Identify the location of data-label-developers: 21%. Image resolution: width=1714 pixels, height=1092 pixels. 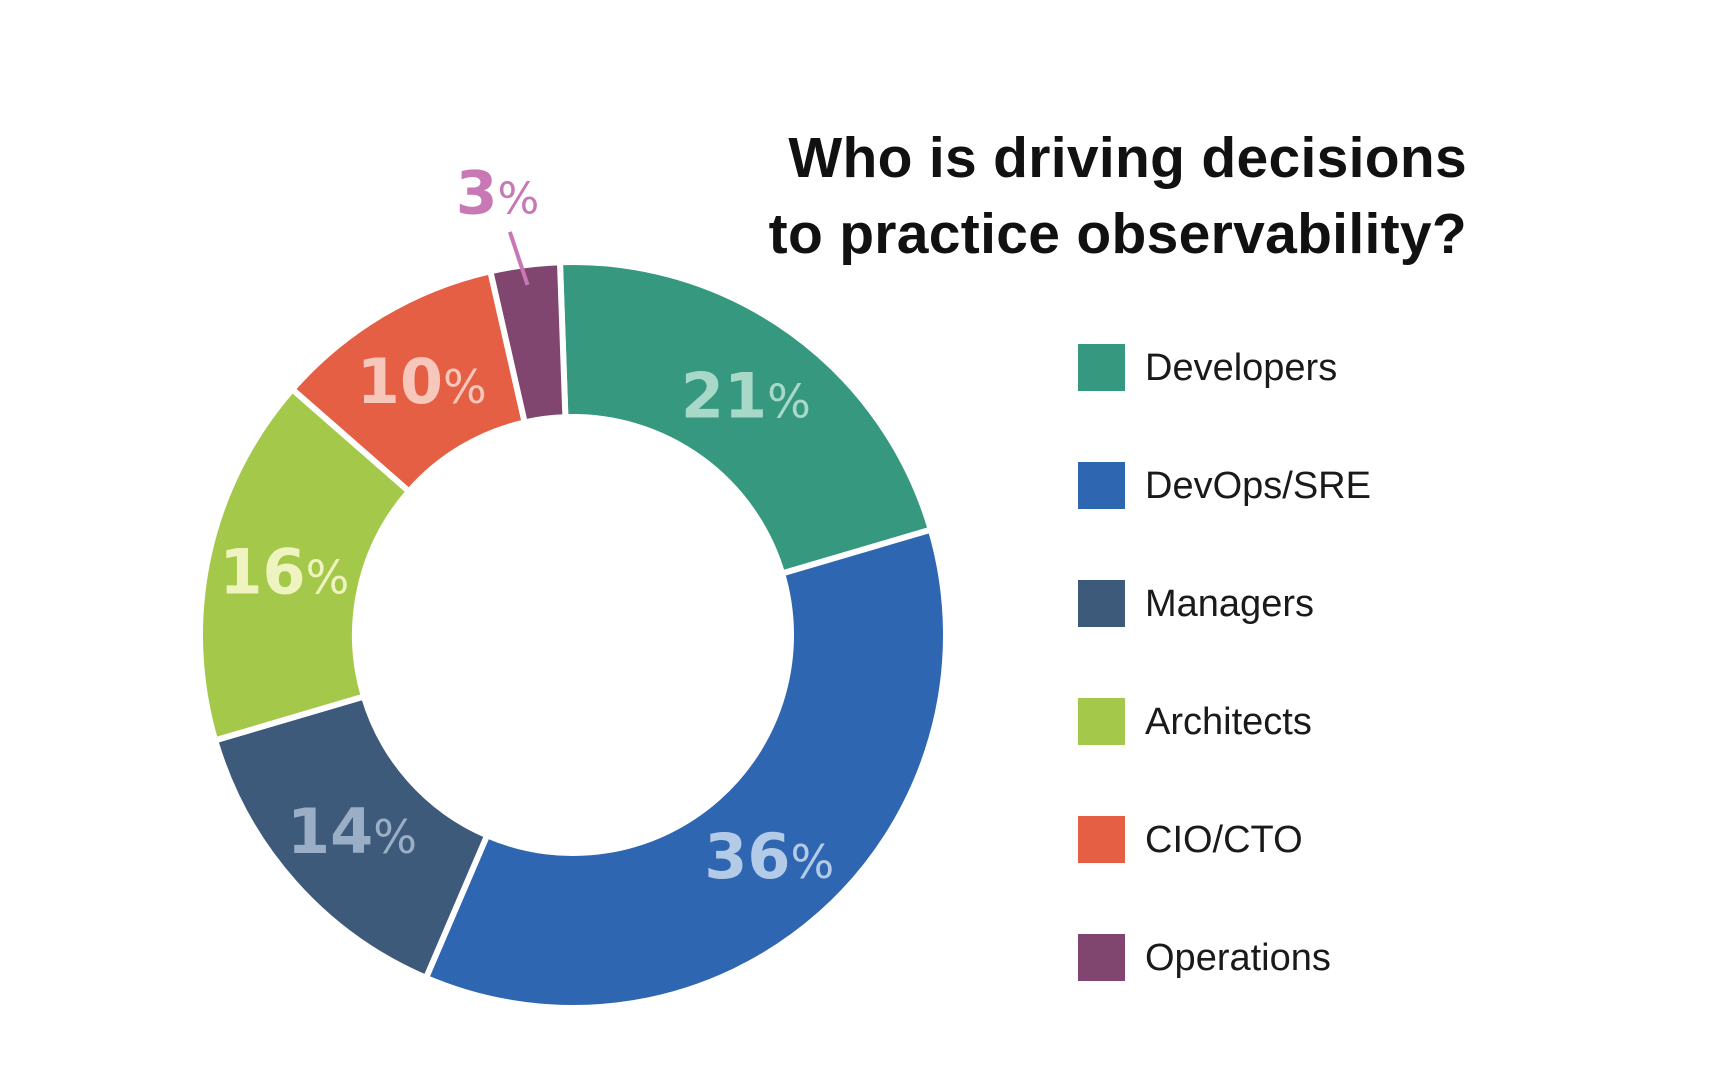
(746, 395).